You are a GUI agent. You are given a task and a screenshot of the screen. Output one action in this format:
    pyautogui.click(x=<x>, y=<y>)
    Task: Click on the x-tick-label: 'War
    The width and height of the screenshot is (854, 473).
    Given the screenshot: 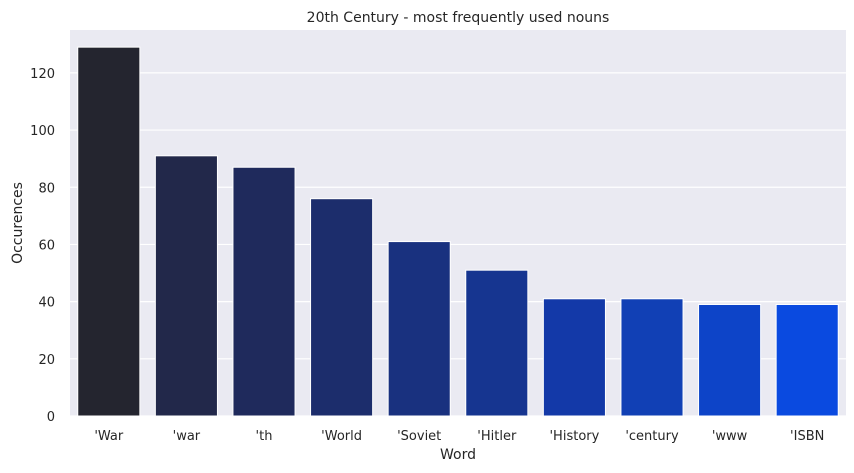 What is the action you would take?
    pyautogui.click(x=109, y=436)
    